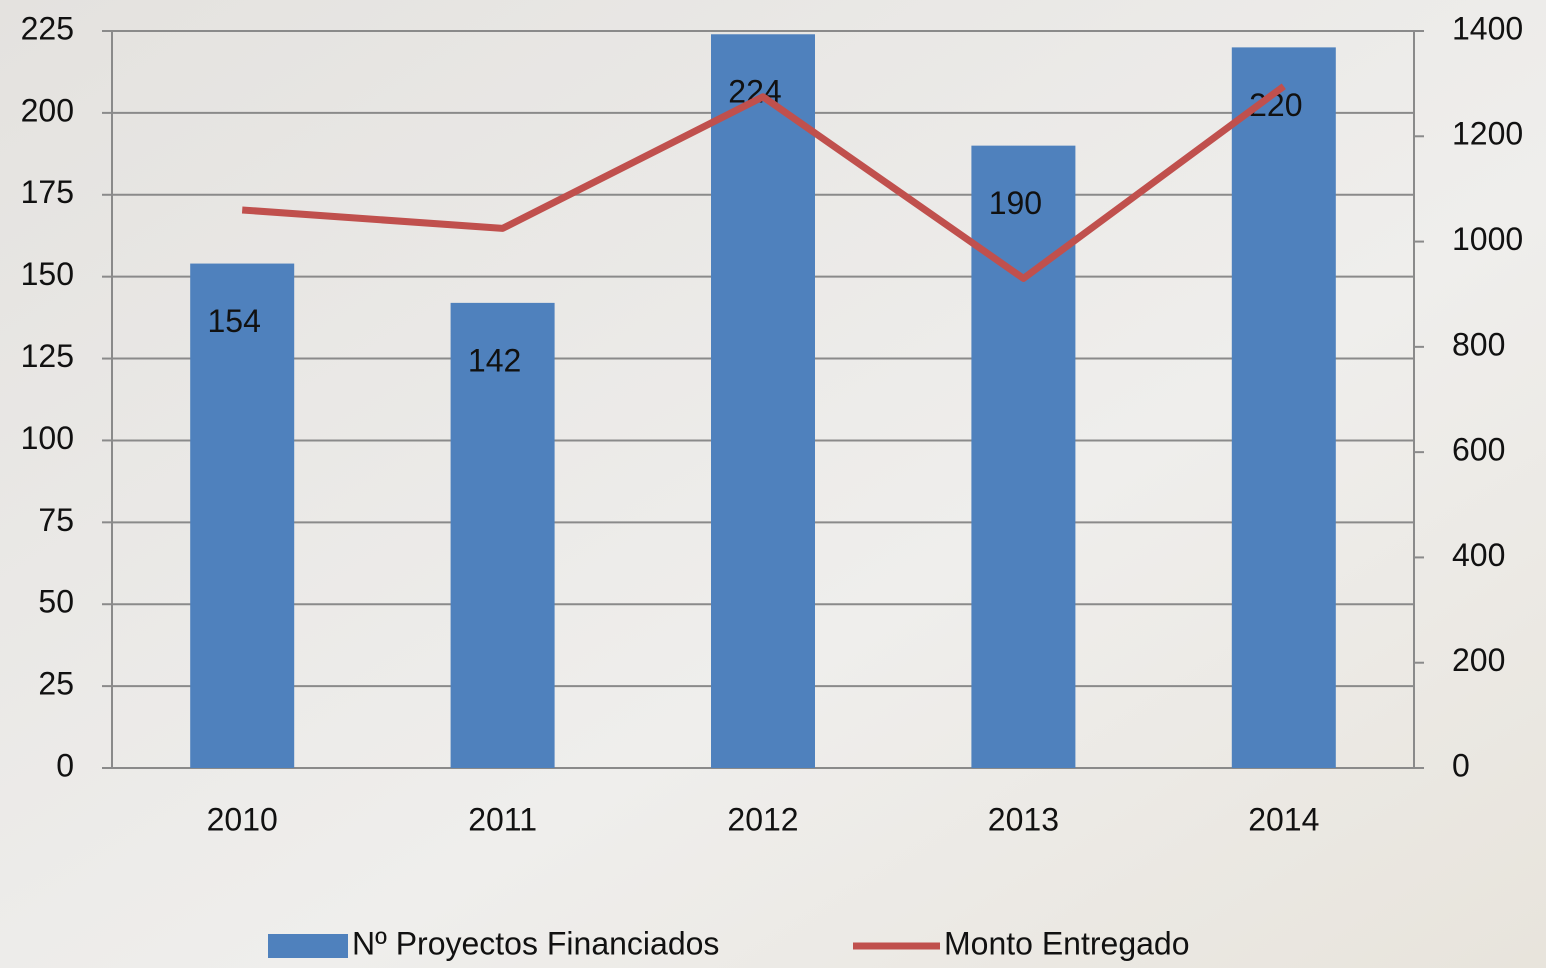 The image size is (1546, 968). Describe the element at coordinates (1487, 134) in the screenshot. I see `y2-tick-label: 1200` at that location.